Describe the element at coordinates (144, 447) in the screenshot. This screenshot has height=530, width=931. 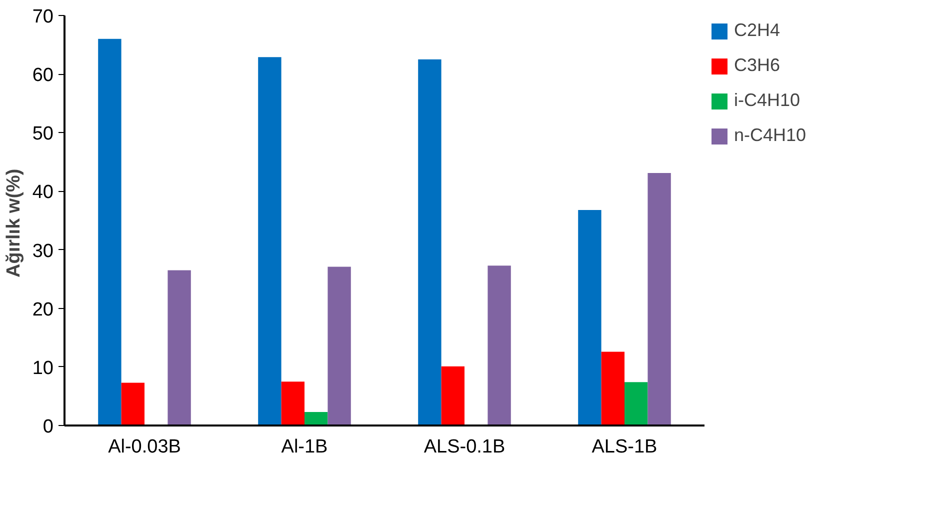
I see `x-tick-label: Al-0.03B` at that location.